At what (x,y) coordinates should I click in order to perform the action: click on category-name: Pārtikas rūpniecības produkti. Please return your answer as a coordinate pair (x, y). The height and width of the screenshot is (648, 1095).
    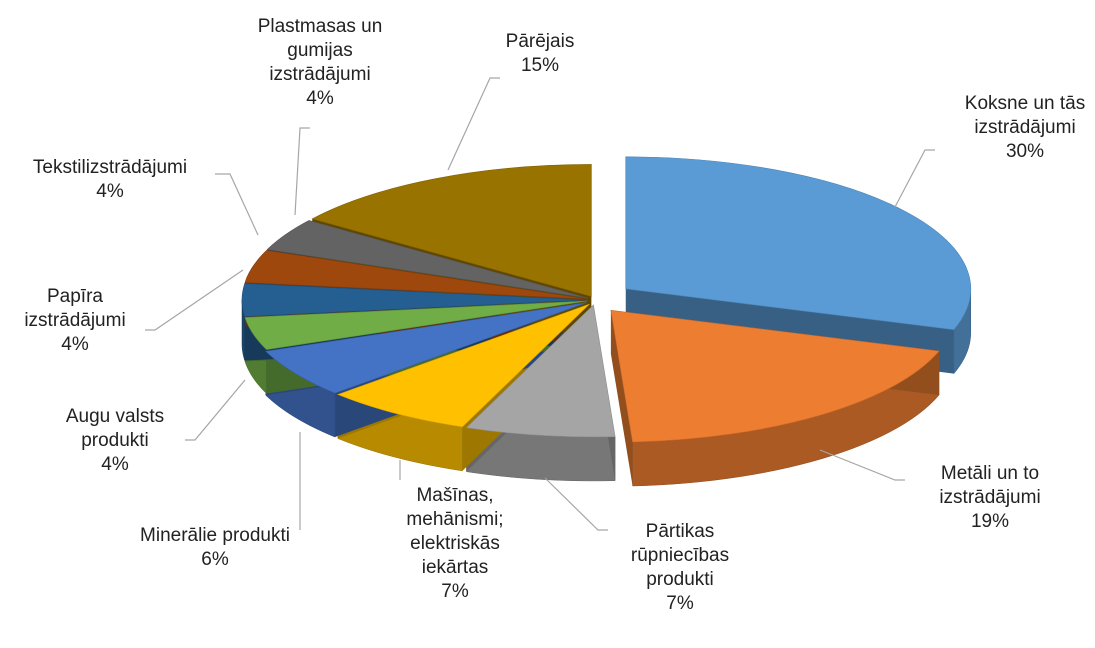
    Looking at the image, I should click on (680, 555).